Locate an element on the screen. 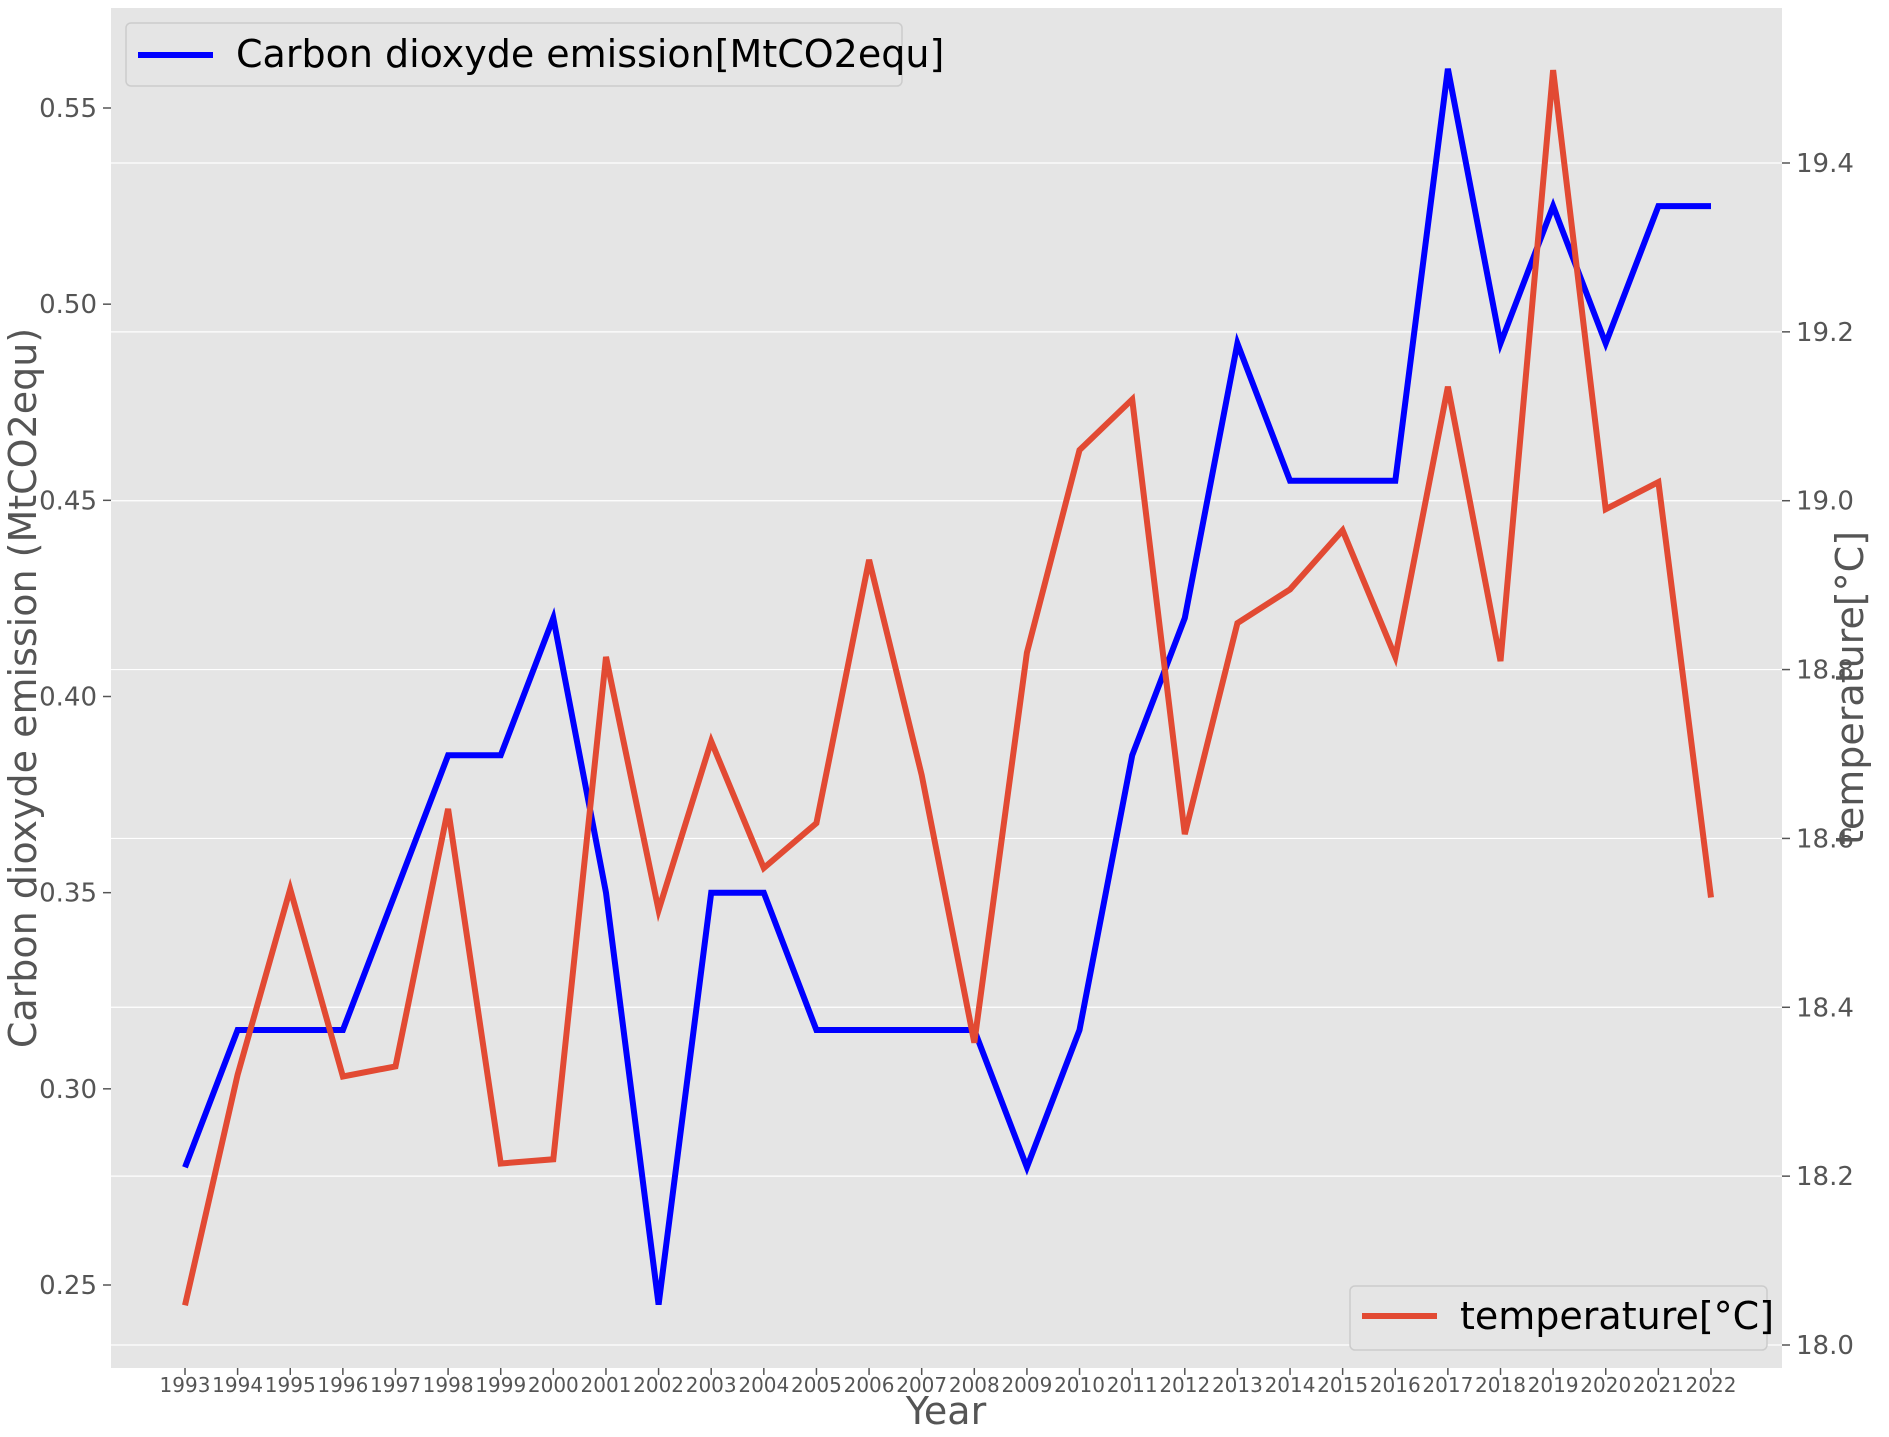 Image resolution: width=1889 pixels, height=1437 pixels. left-y-axis: 0.25 0.30 0.35 0.40 0.45 0.50 0.55 is located at coordinates (75, 697).